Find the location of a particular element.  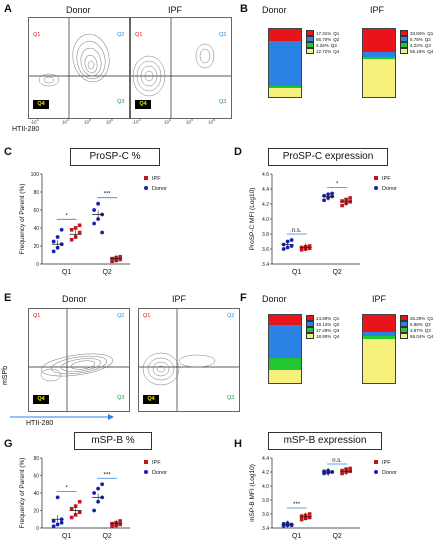

significance-label: *** is located at coordinates (108, 195).